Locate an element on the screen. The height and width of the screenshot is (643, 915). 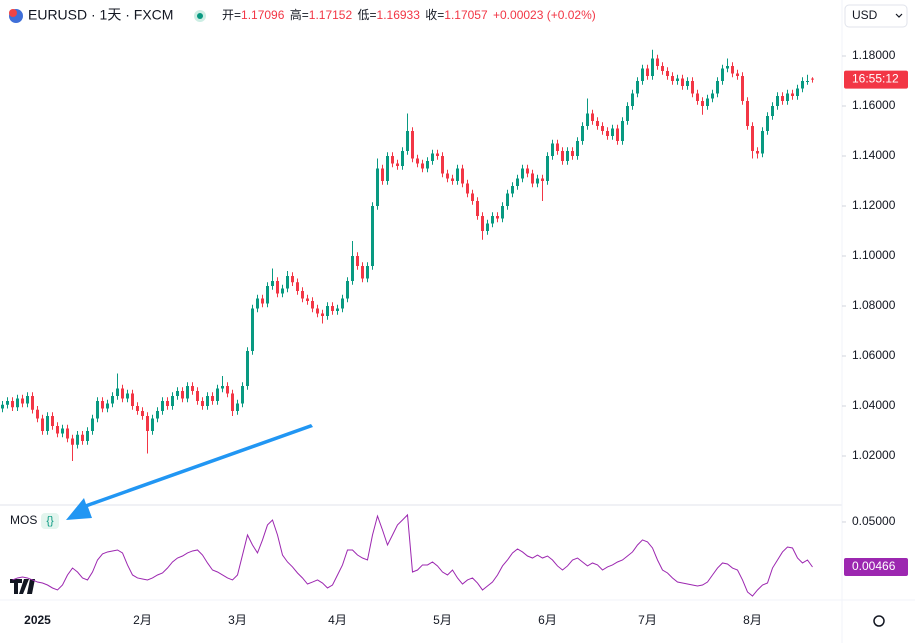
x-tick-label: 5月 is located at coordinates (442, 620).